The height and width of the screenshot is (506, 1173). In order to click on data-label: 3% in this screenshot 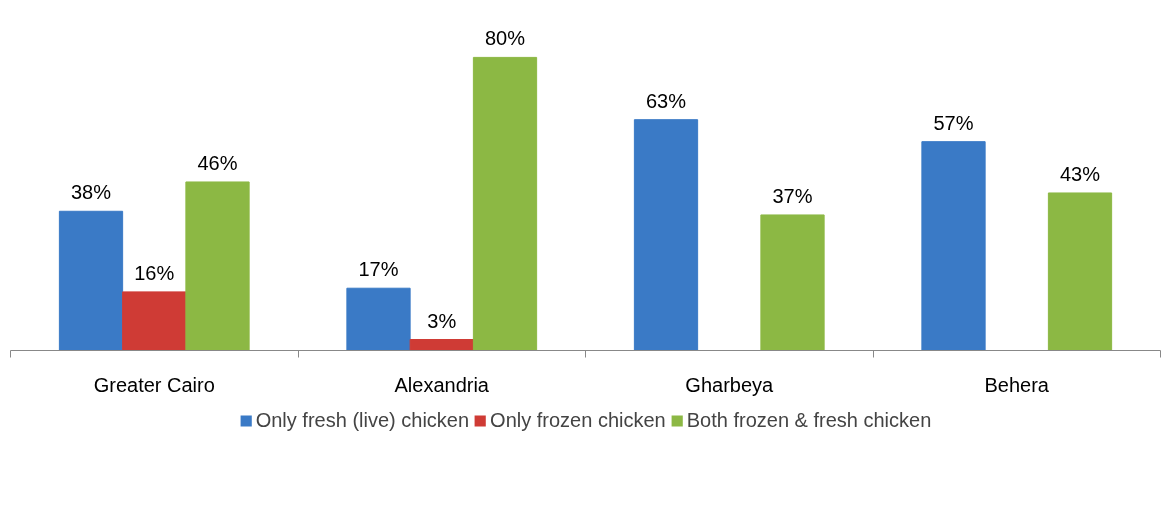, I will do `click(442, 320)`.